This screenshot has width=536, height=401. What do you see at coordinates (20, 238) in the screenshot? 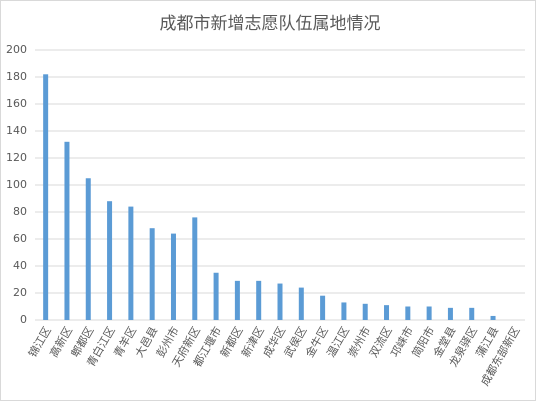
I see `y-tick-label: 60` at bounding box center [20, 238].